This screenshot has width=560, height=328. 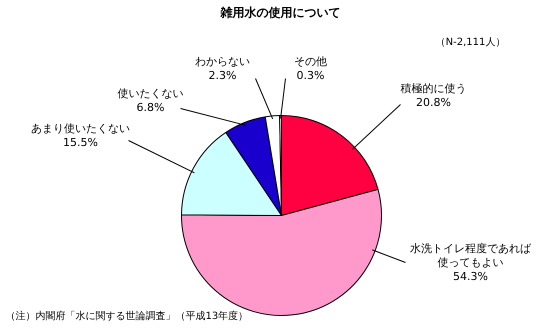 I want to click on data-label: 54.3%, so click(x=470, y=276).